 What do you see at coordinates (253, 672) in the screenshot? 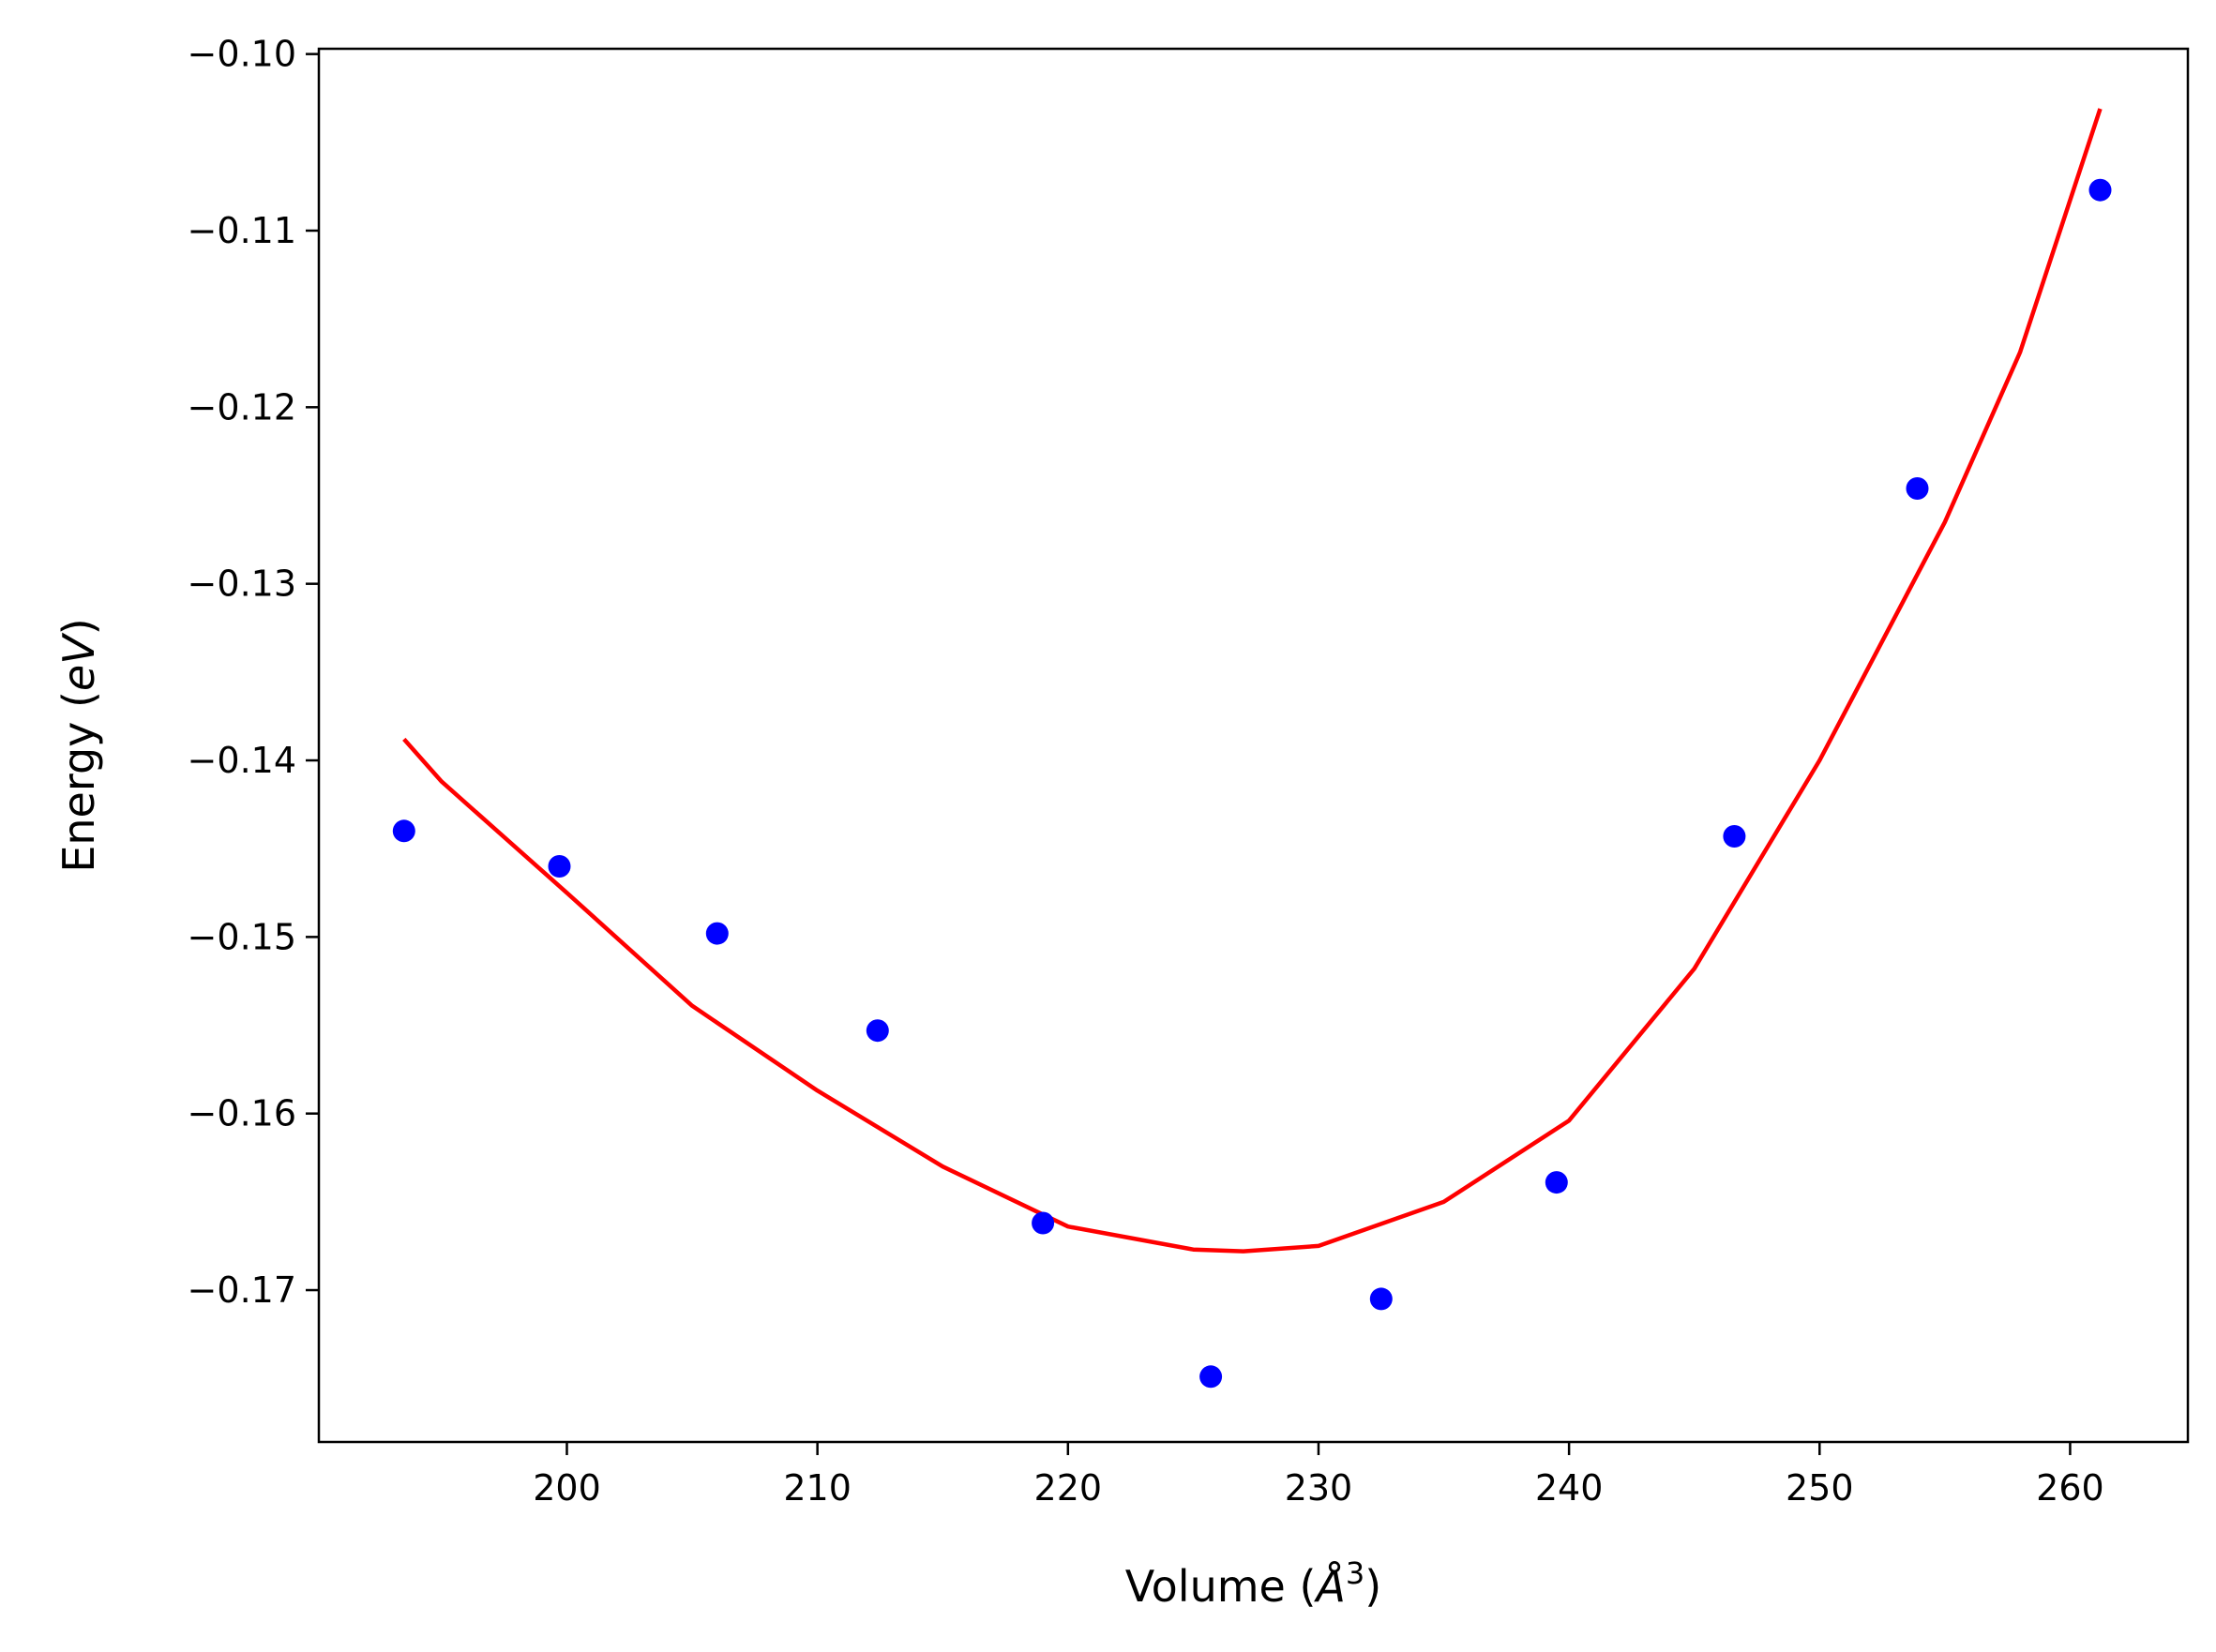
I see `y-axis: −0.10 −0.11 −0.12 −0.13 −0.14 −0.15 −0.16 −0.17` at bounding box center [253, 672].